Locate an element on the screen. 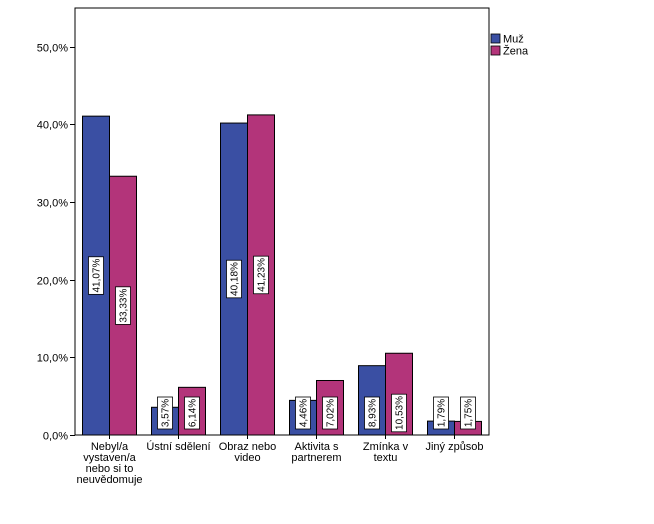 The height and width of the screenshot is (524, 654). y-tick-label: 50,0% is located at coordinates (52, 49).